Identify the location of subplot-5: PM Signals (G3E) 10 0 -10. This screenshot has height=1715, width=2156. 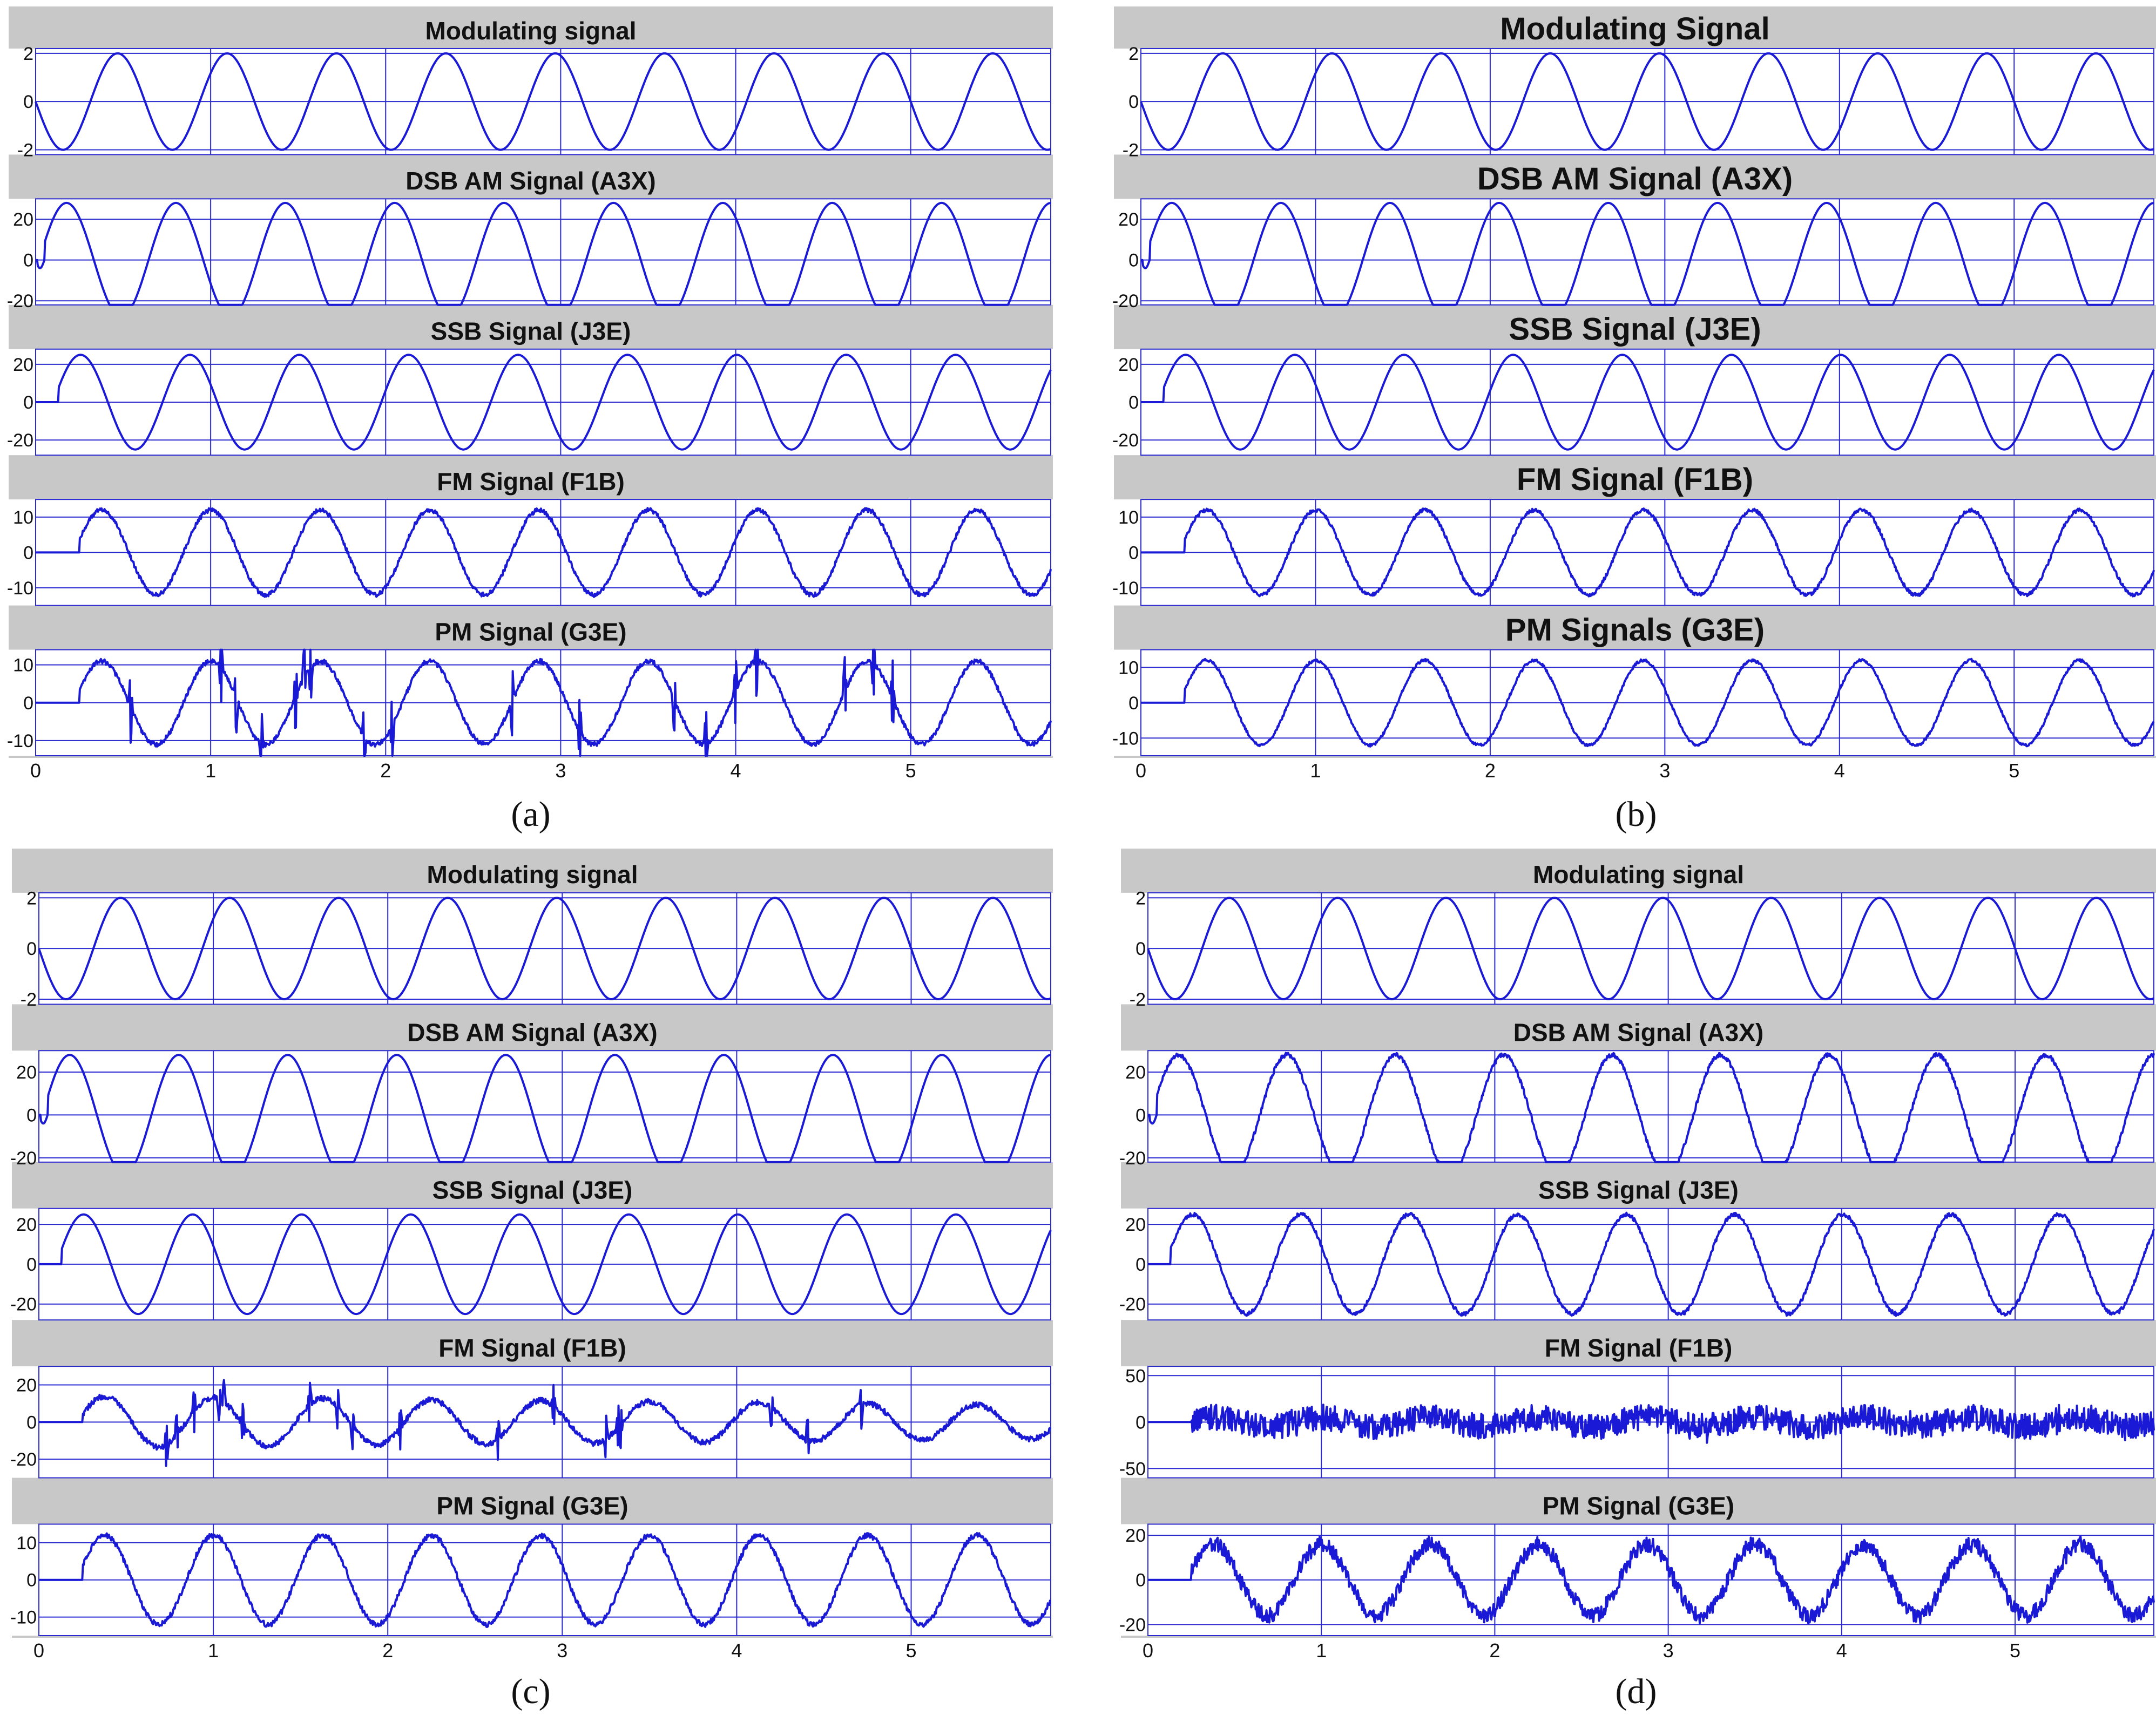
(1634, 684).